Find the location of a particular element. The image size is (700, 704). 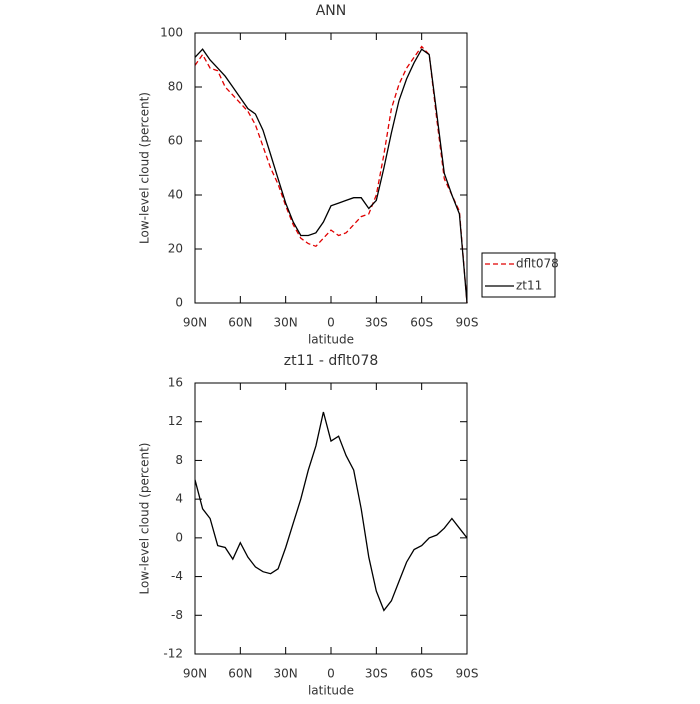

legend-label: zt11 is located at coordinates (529, 286).